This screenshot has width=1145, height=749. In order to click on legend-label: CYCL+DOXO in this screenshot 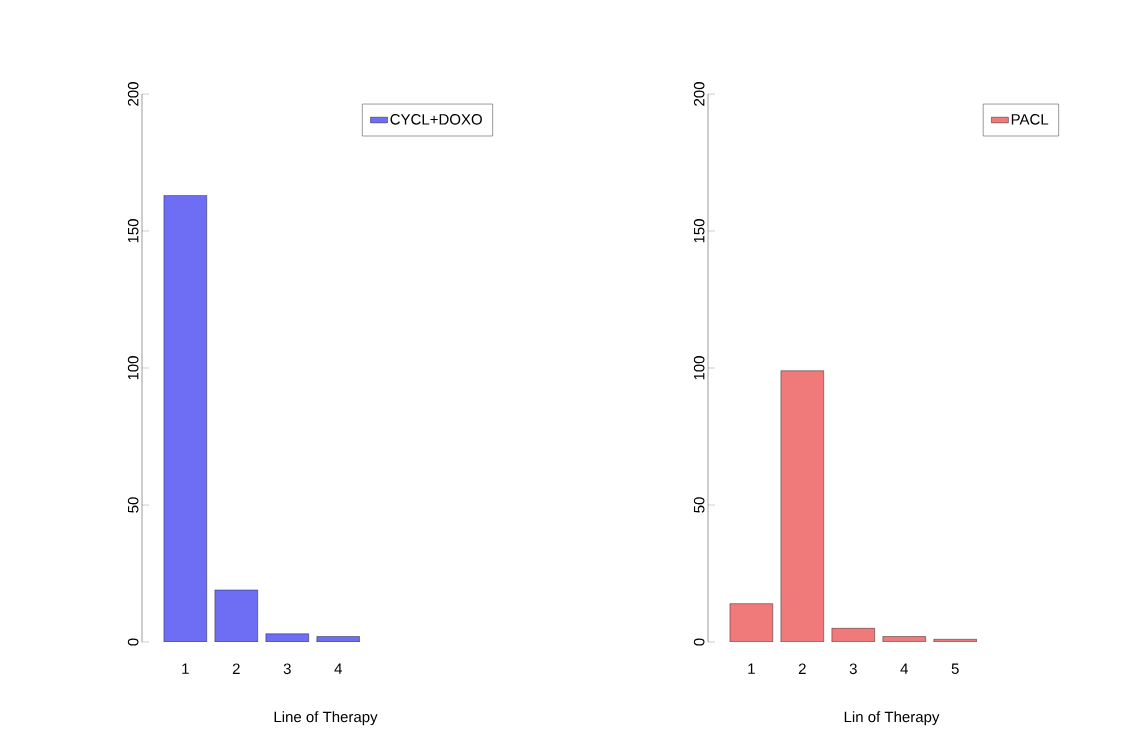, I will do `click(436, 119)`.